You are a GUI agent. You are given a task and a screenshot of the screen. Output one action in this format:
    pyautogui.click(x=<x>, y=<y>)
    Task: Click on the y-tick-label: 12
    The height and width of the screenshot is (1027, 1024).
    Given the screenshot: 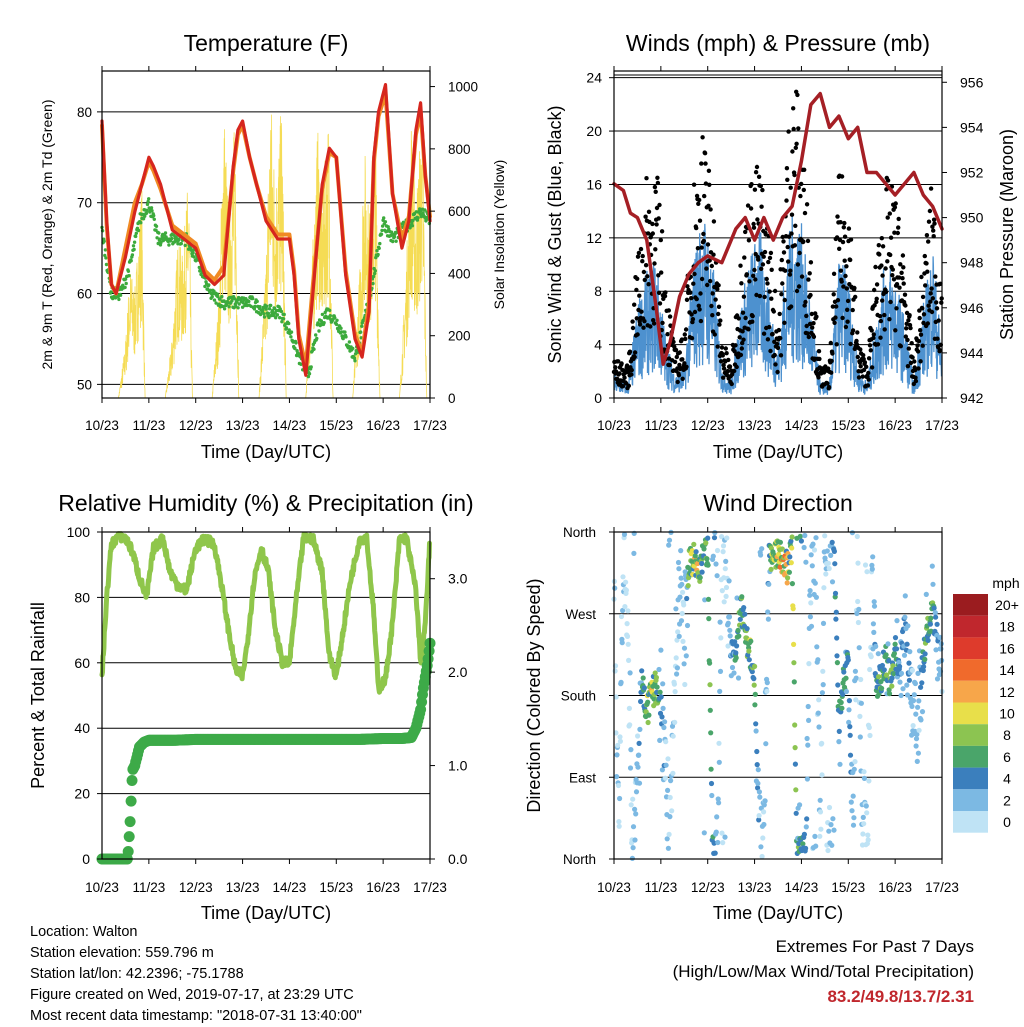 What is the action you would take?
    pyautogui.click(x=594, y=238)
    